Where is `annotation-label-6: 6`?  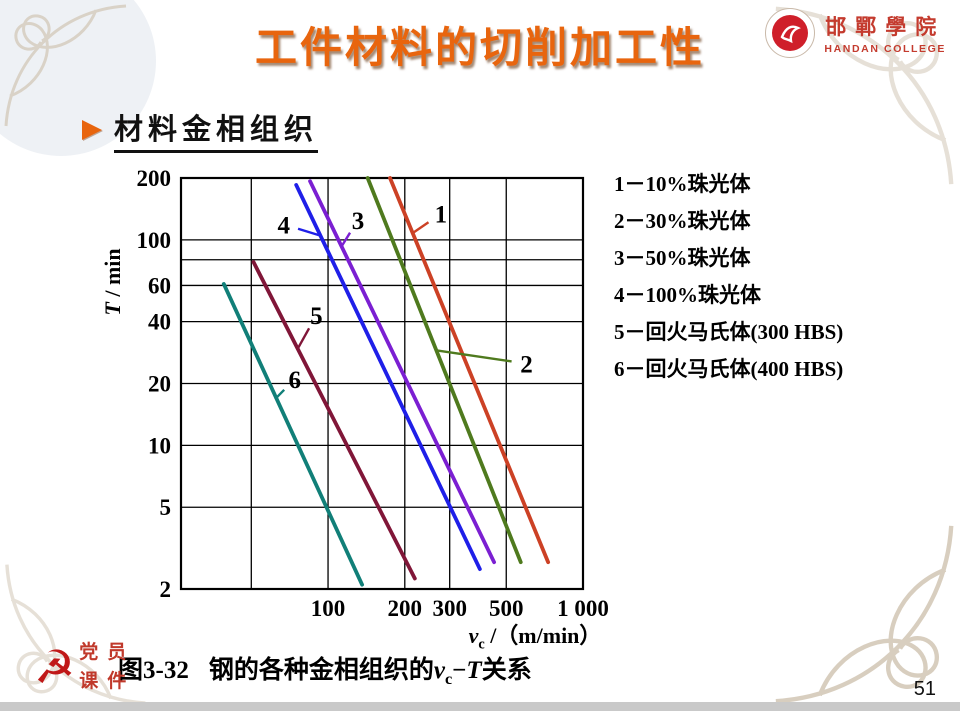 annotation-label-6: 6 is located at coordinates (294, 380).